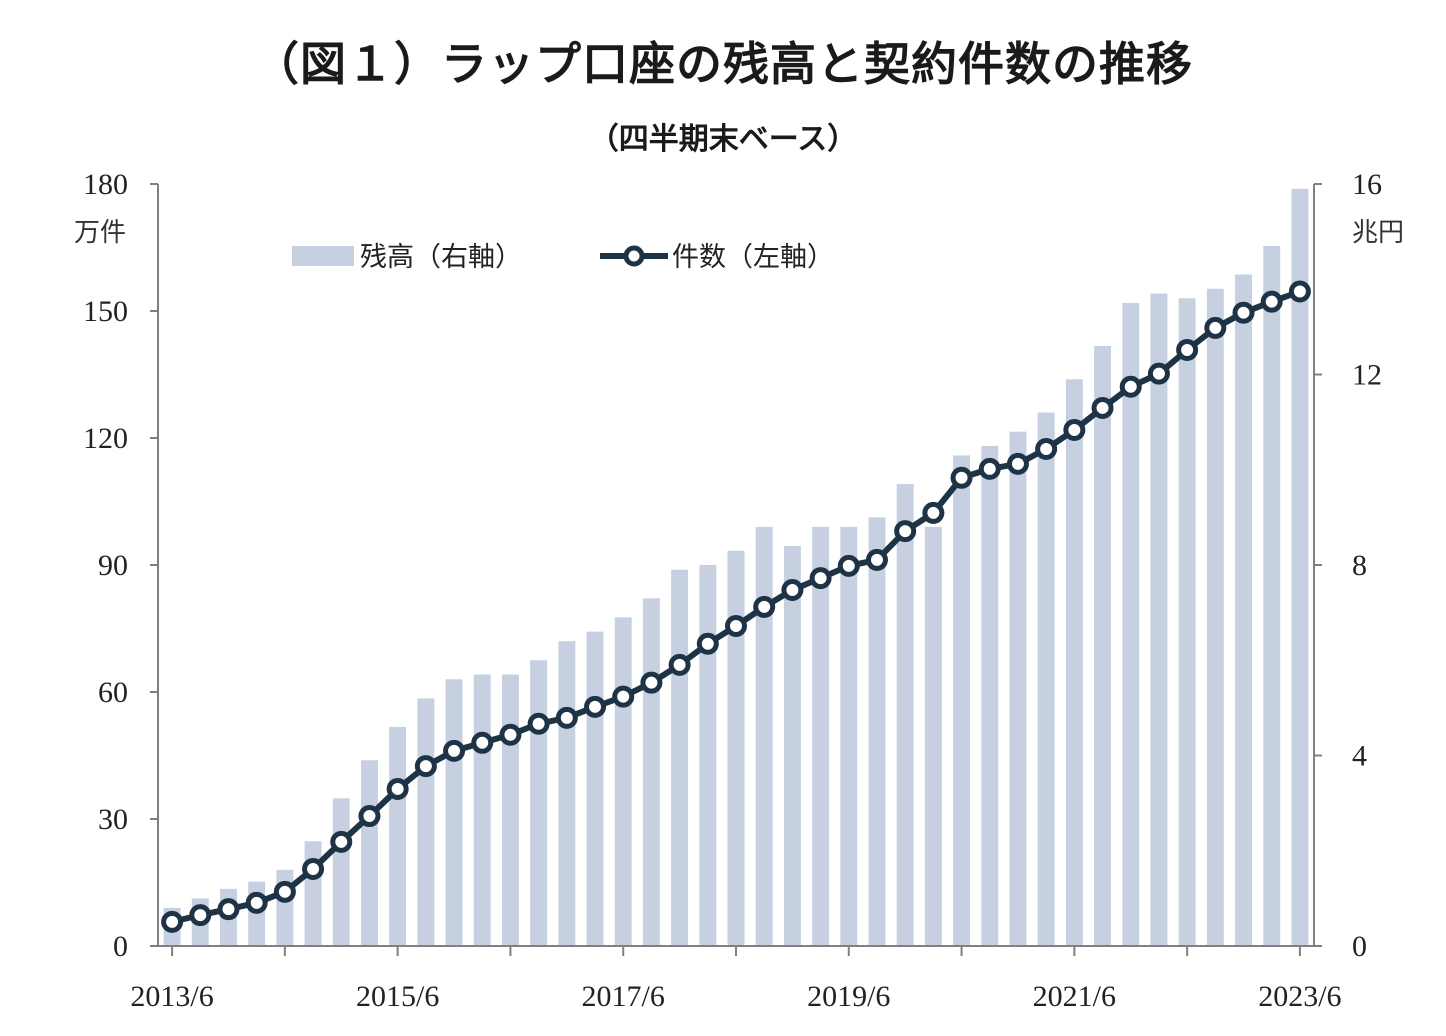  I want to click on right-tick-label: 12, so click(1367, 375).